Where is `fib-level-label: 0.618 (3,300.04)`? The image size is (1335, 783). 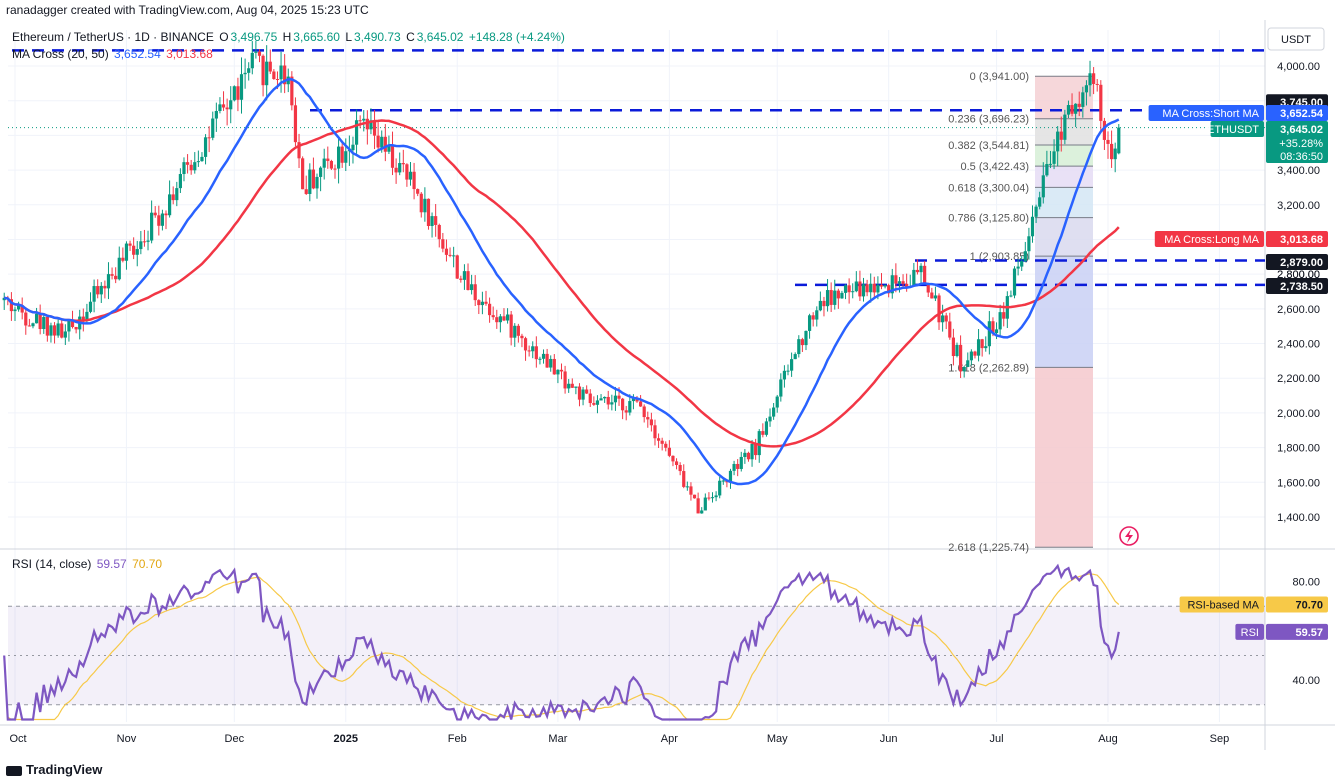 fib-level-label: 0.618 (3,300.04) is located at coordinates (988, 188).